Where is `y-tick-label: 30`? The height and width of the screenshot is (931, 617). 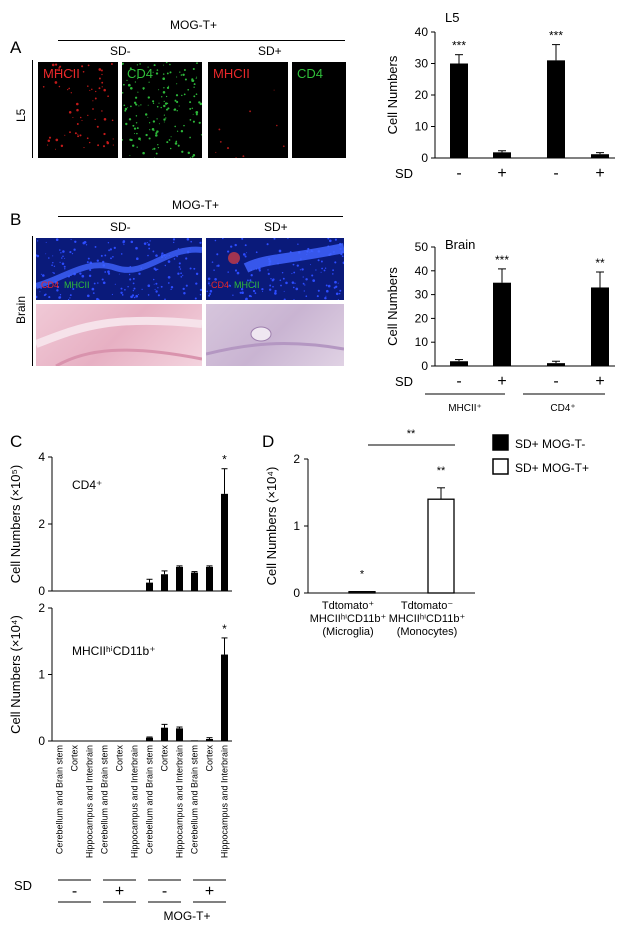 y-tick-label: 30 is located at coordinates (422, 64).